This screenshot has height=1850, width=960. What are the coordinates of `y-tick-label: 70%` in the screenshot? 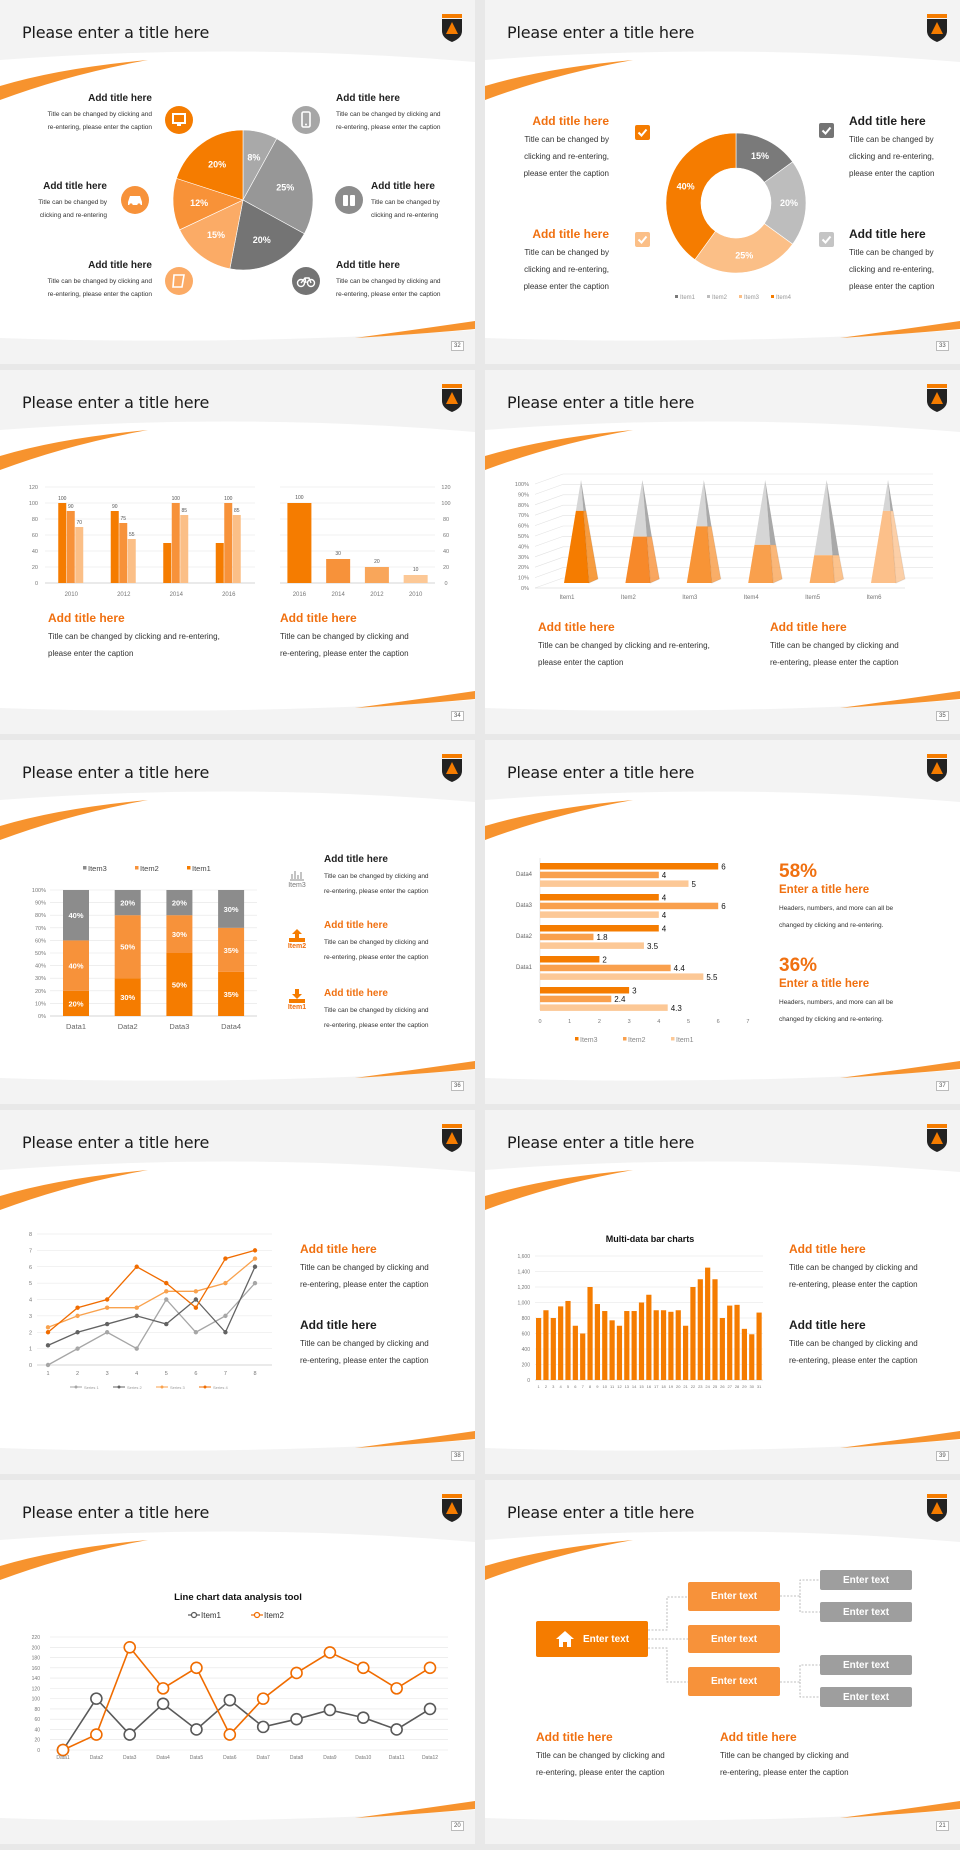 It's located at (40, 929).